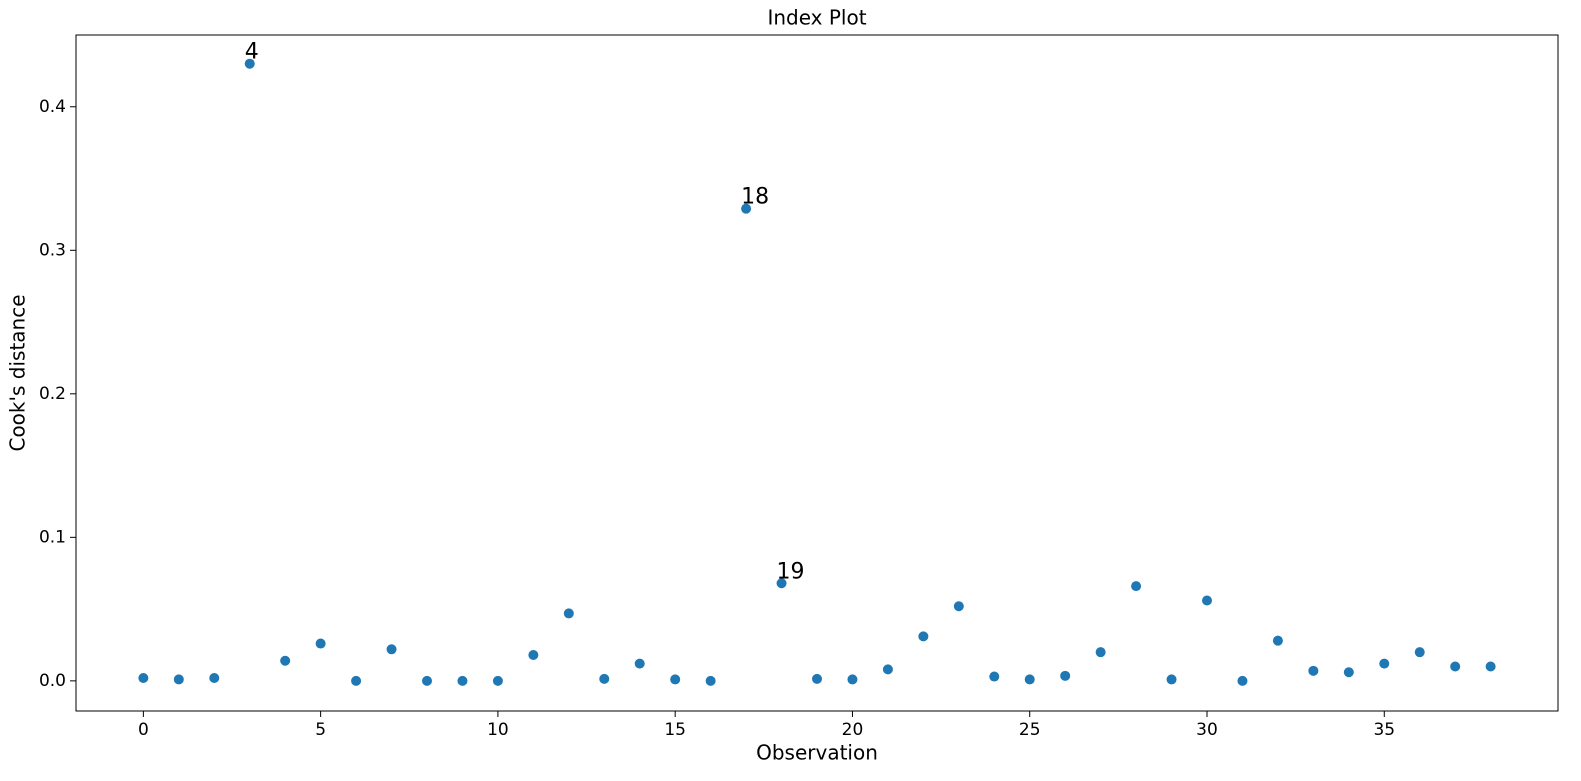 Image resolution: width=1581 pixels, height=781 pixels. What do you see at coordinates (1207, 730) in the screenshot?
I see `x-tick-label: 30` at bounding box center [1207, 730].